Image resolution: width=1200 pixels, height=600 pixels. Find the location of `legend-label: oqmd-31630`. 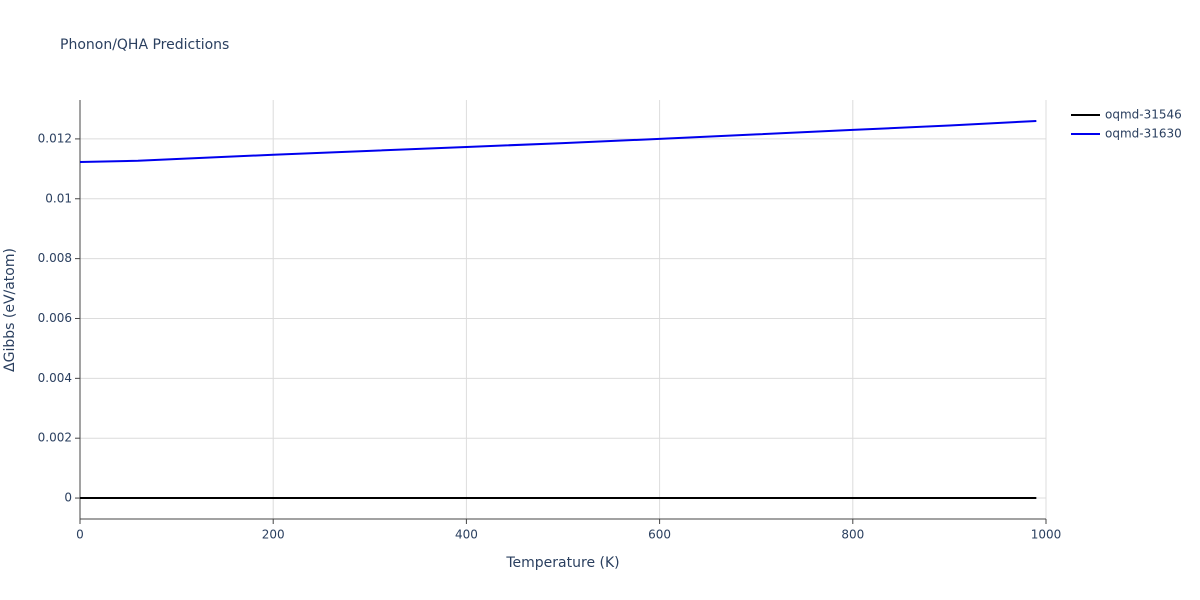

legend-label: oqmd-31630 is located at coordinates (1143, 134).